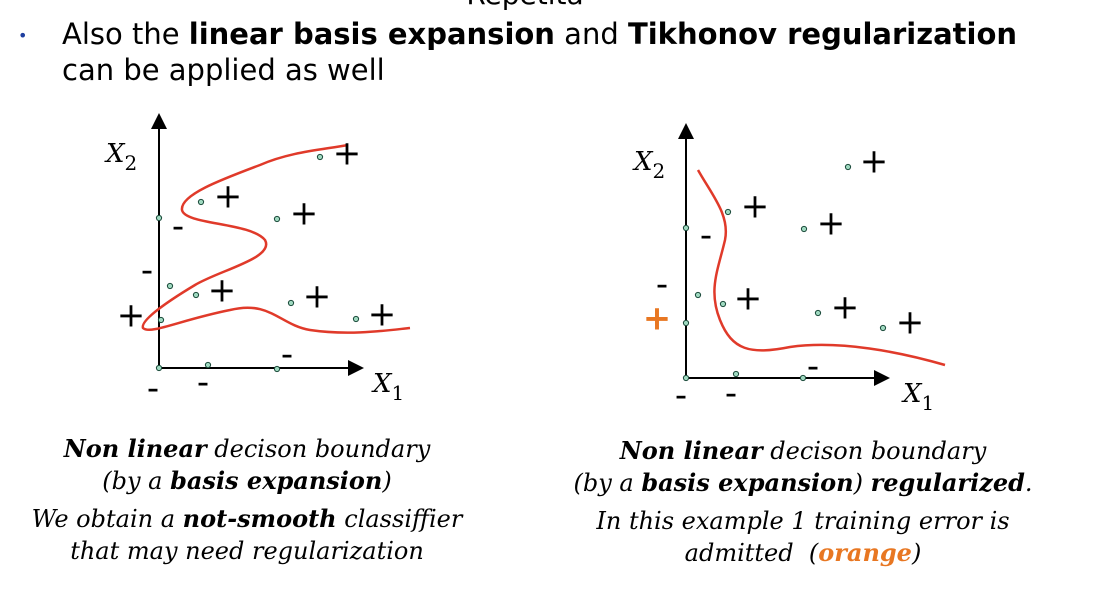  Describe the element at coordinates (125, 34) in the screenshot. I see `run: Also the` at that location.